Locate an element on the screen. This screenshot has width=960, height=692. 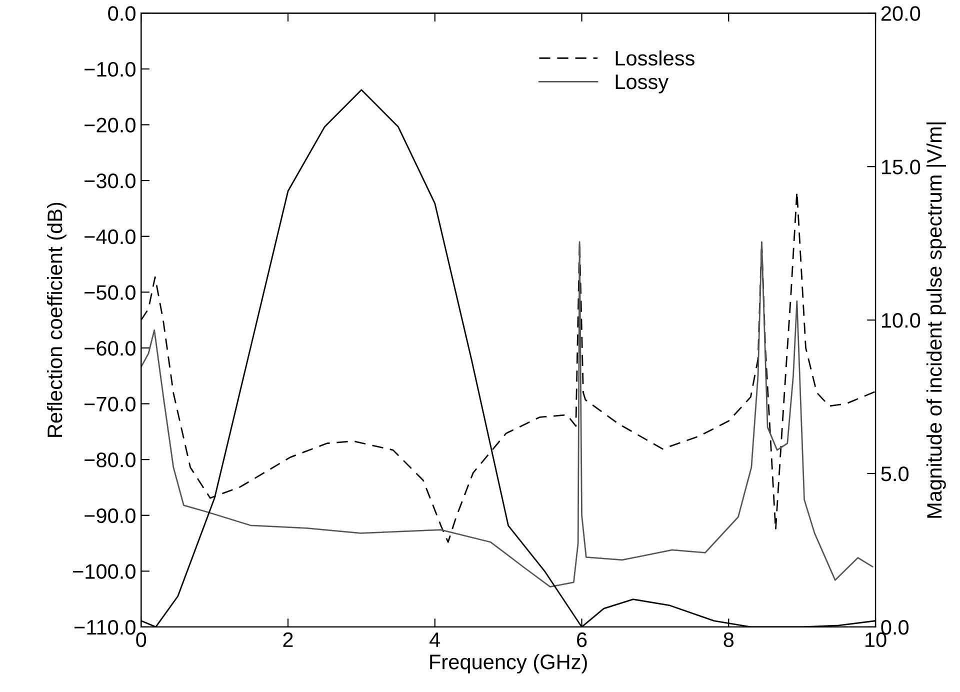
y-tick-label: −70.0 is located at coordinates (110, 404).